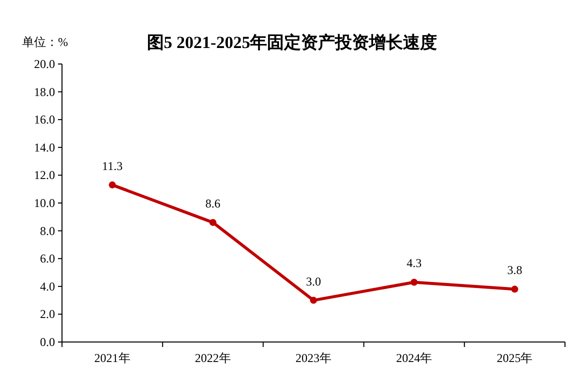 Image resolution: width=580 pixels, height=380 pixels. What do you see at coordinates (44, 203) in the screenshot?
I see `y-tick-label: 10.0` at bounding box center [44, 203].